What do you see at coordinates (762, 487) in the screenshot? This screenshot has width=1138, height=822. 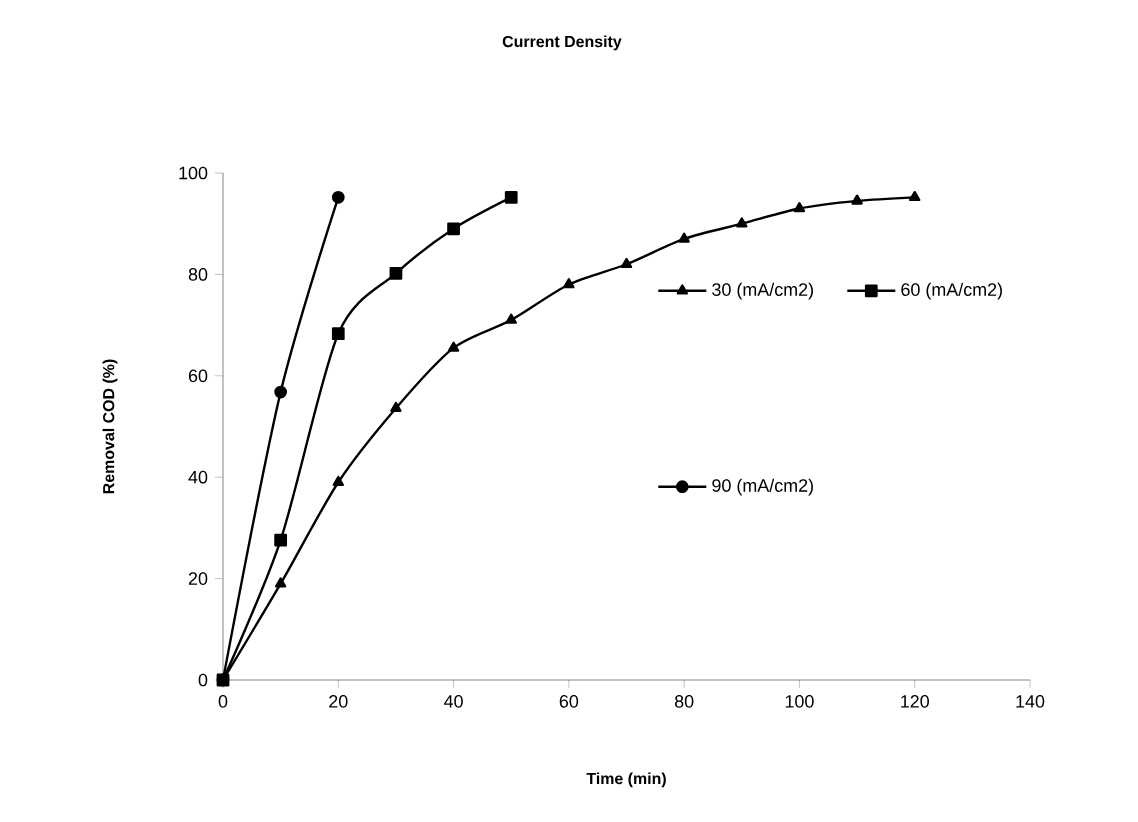 I see `legend-label: 90 (mA/cm2)` at bounding box center [762, 487].